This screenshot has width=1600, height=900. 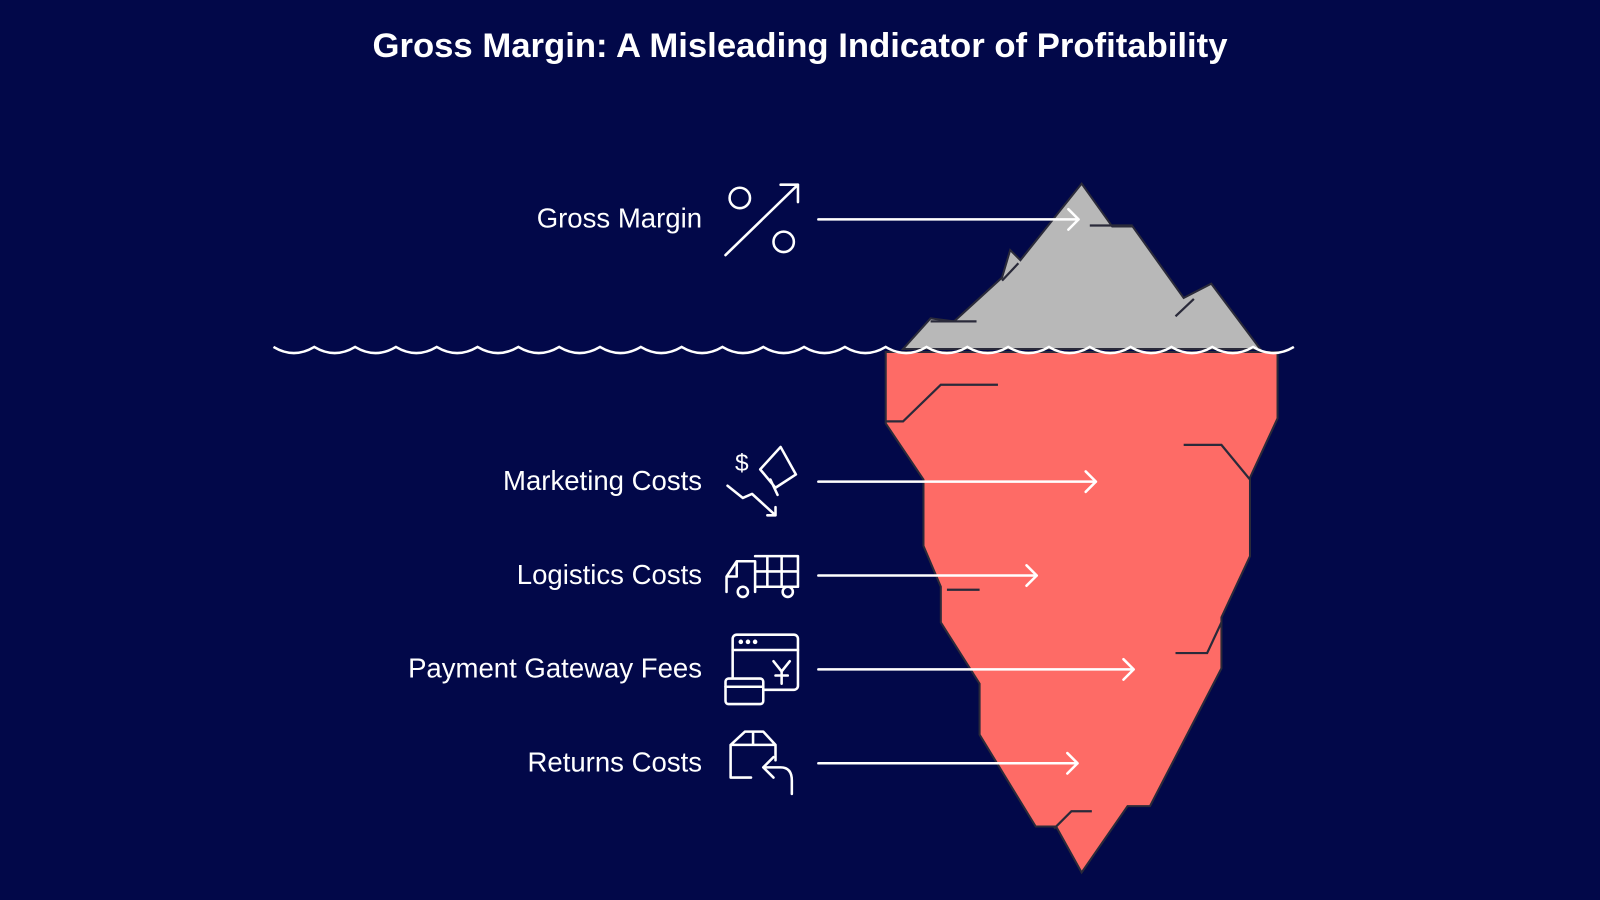 I want to click on percent-icon, so click(x=762, y=220).